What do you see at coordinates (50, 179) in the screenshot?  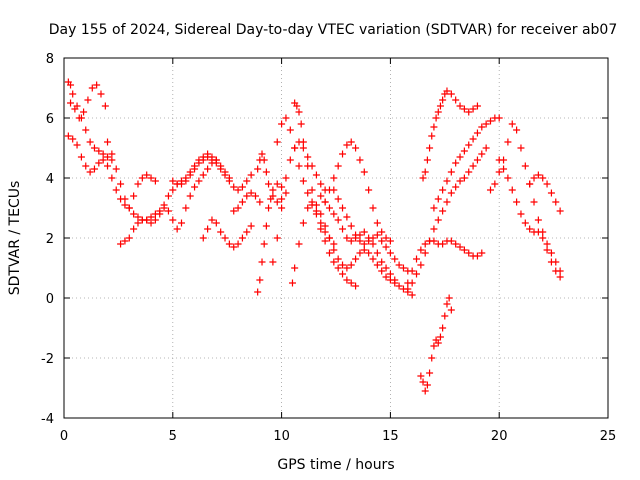 I see `y-tick-label: 4` at bounding box center [50, 179].